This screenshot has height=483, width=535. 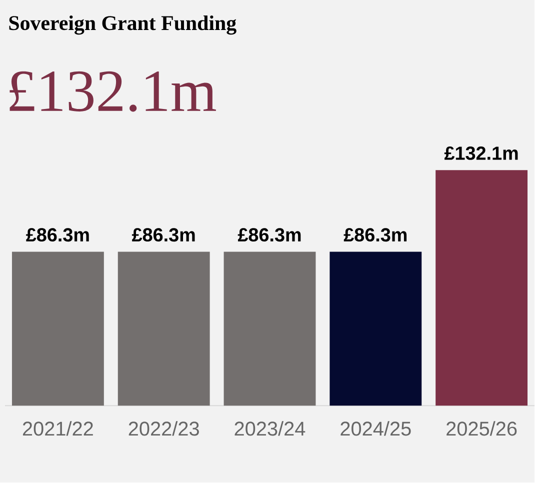 I want to click on x-tick-label: 2025/26, so click(x=481, y=428).